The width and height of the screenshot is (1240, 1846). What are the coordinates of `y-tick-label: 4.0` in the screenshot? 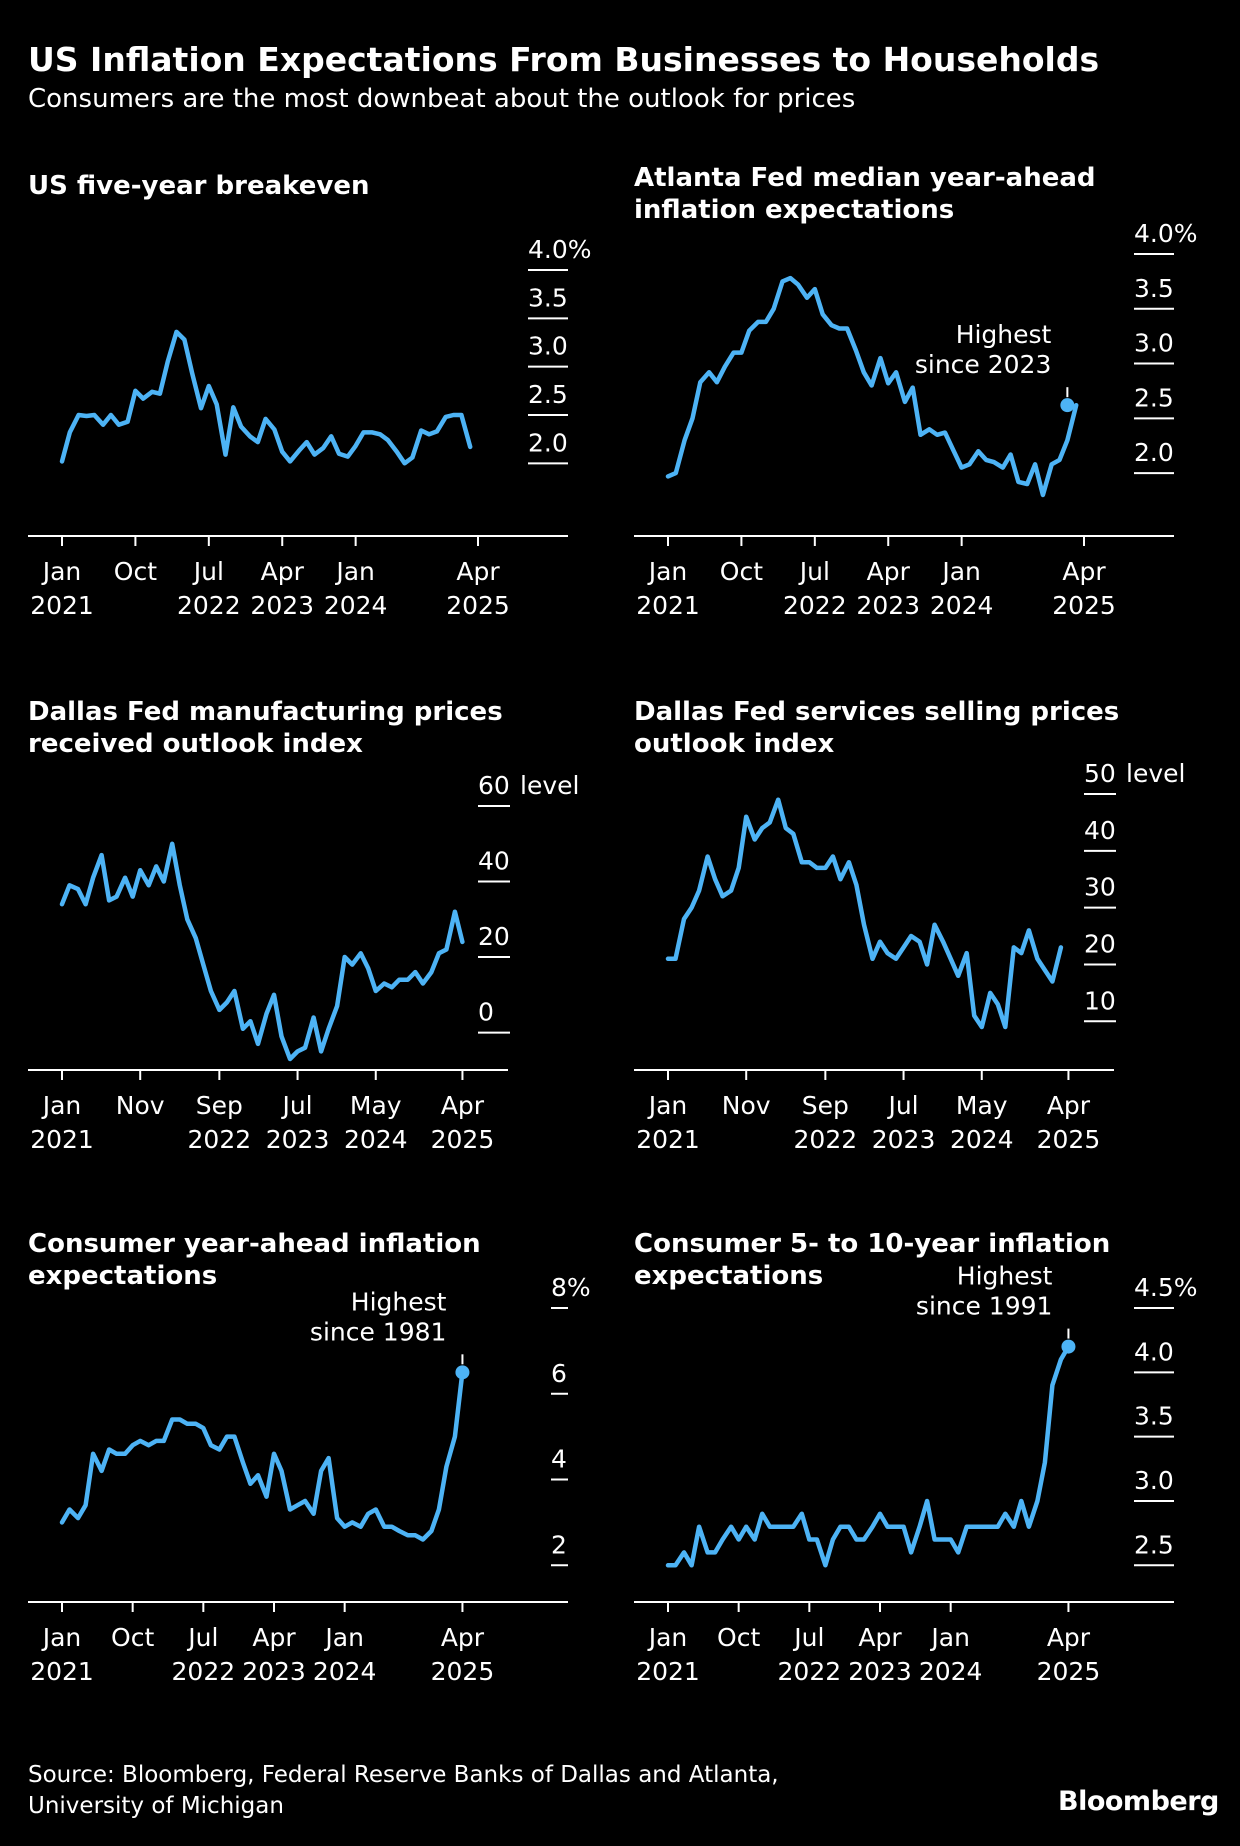 It's located at (1154, 1351).